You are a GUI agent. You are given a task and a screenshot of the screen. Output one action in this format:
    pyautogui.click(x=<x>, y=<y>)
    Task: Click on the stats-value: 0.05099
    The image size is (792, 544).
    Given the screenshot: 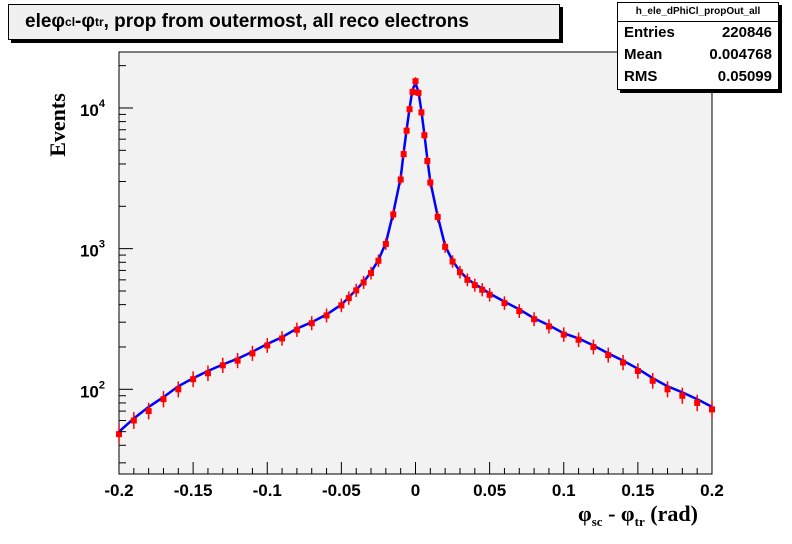 What is the action you would take?
    pyautogui.click(x=744, y=76)
    